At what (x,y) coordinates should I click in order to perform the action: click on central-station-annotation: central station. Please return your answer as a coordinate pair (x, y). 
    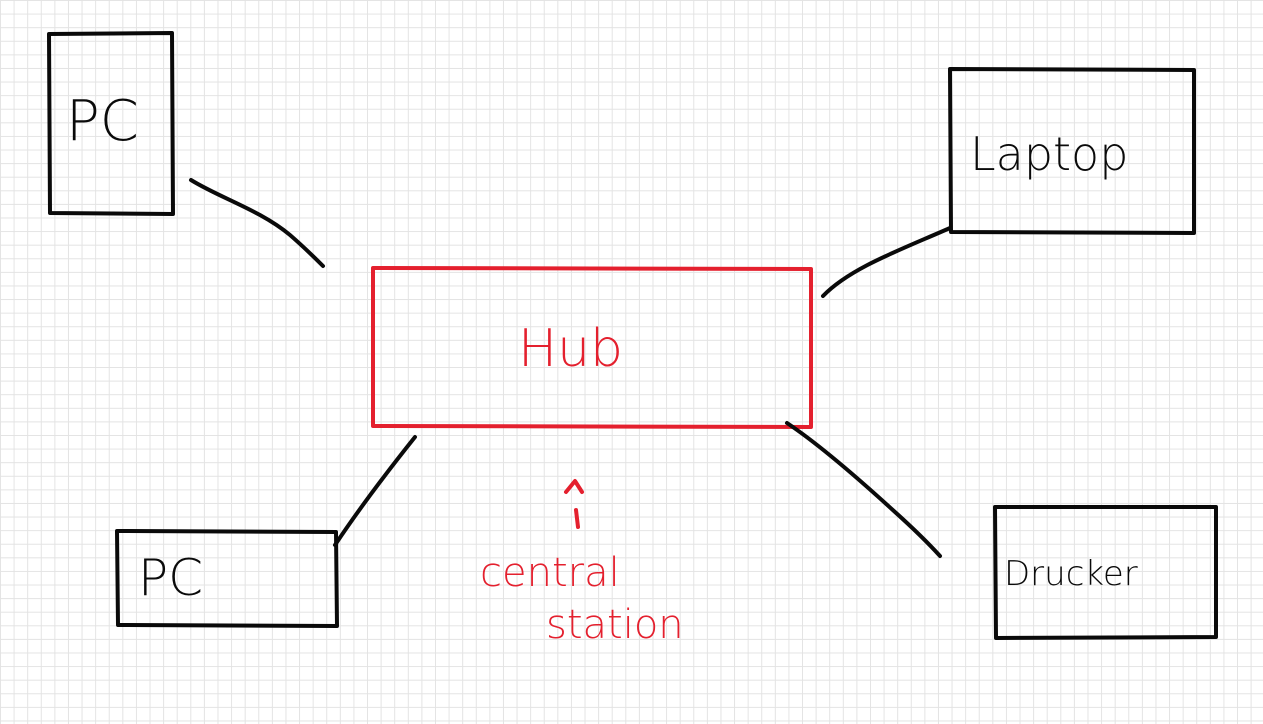
    Looking at the image, I should click on (582, 563).